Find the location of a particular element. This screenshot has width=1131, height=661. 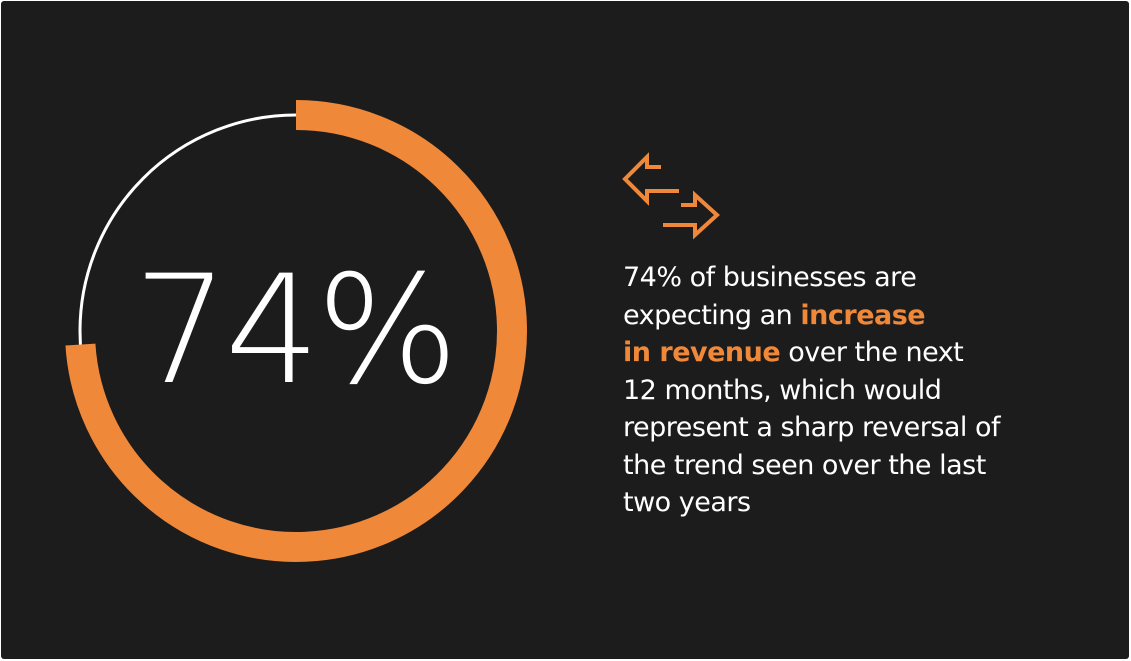

donut-value-label: 74% is located at coordinates (293, 331).